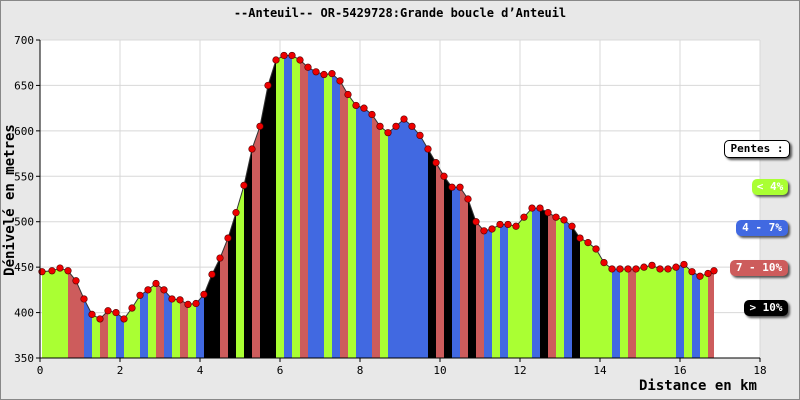 This screenshot has width=800, height=400. I want to click on y-tick-label: 450, so click(24, 267).